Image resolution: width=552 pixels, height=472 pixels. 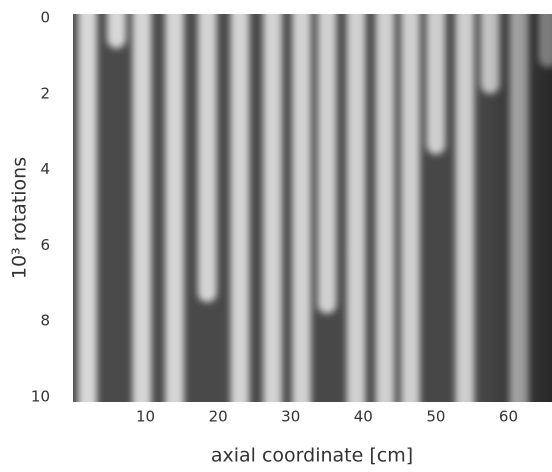 What do you see at coordinates (363, 417) in the screenshot?
I see `x-tick-label: 40` at bounding box center [363, 417].